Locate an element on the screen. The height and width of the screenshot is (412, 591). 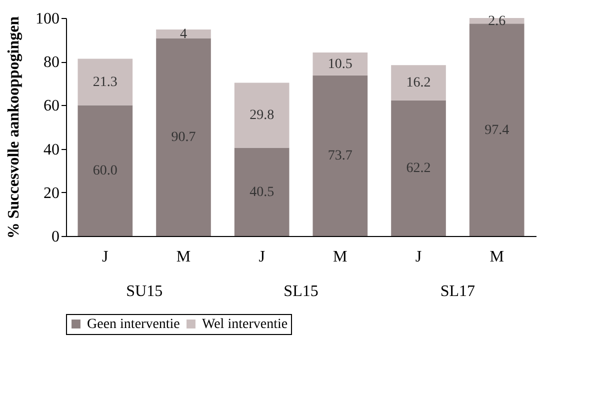
data-label: 40.5 is located at coordinates (262, 192).